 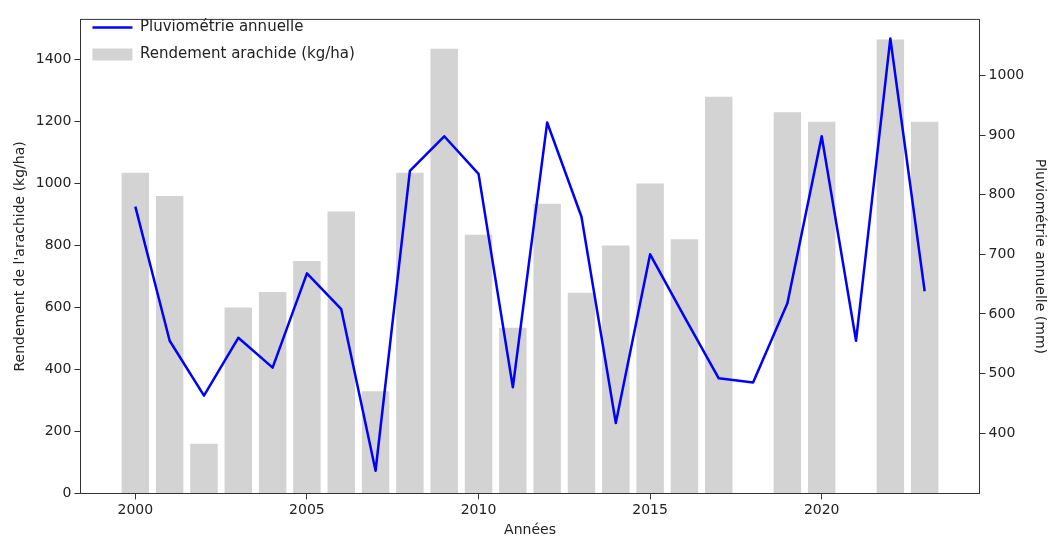 What do you see at coordinates (1002, 193) in the screenshot?
I see `y2-tick-label: 800` at bounding box center [1002, 193].